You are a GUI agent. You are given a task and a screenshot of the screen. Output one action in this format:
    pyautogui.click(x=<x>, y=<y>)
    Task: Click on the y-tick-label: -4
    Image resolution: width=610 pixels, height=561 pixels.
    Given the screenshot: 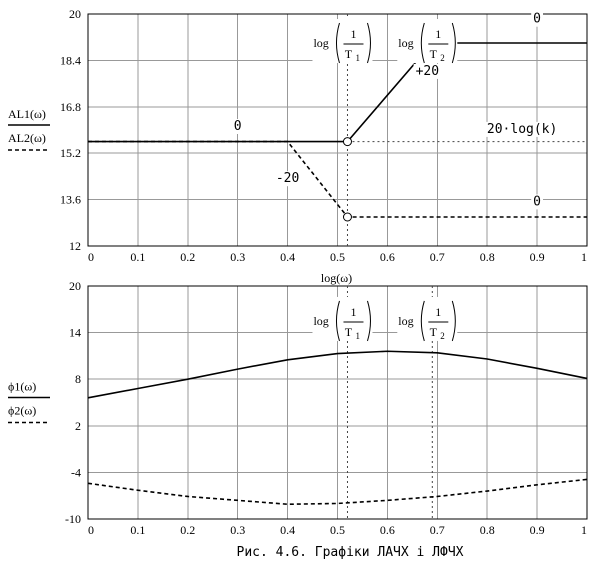 What is the action you would take?
    pyautogui.click(x=76, y=472)
    